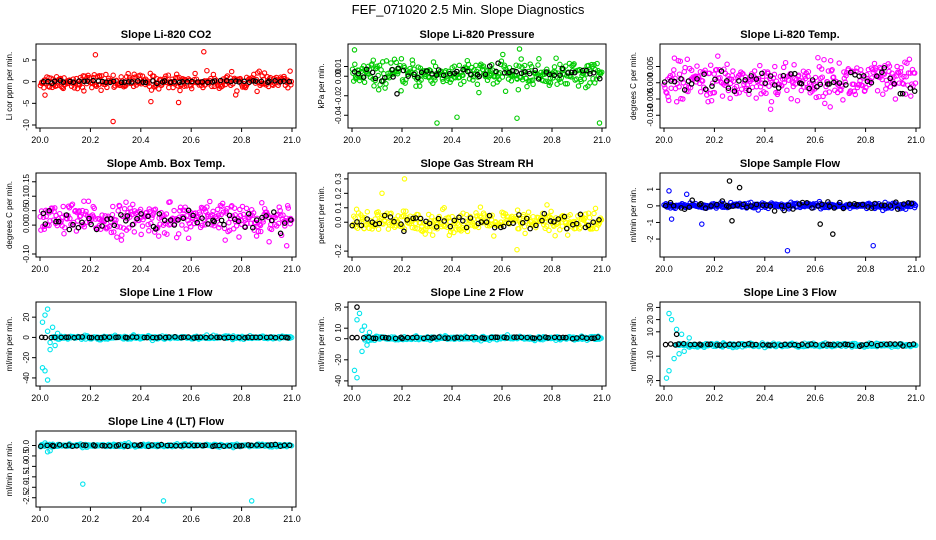  Describe the element at coordinates (352, 140) in the screenshot. I see `x-tick-label: 20.0` at that location.